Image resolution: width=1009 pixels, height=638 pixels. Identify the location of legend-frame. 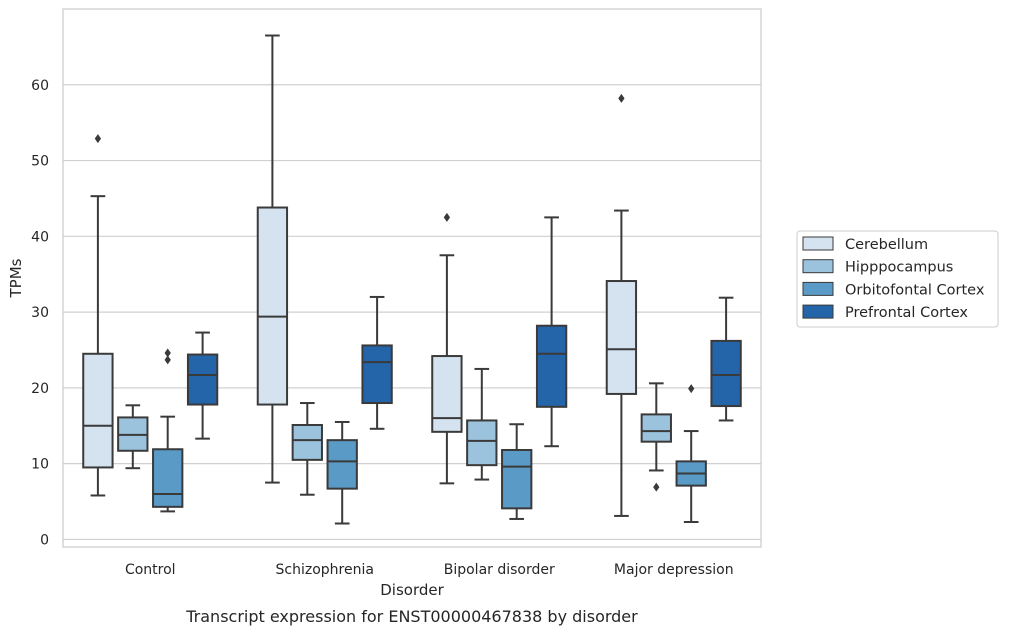
(897, 279).